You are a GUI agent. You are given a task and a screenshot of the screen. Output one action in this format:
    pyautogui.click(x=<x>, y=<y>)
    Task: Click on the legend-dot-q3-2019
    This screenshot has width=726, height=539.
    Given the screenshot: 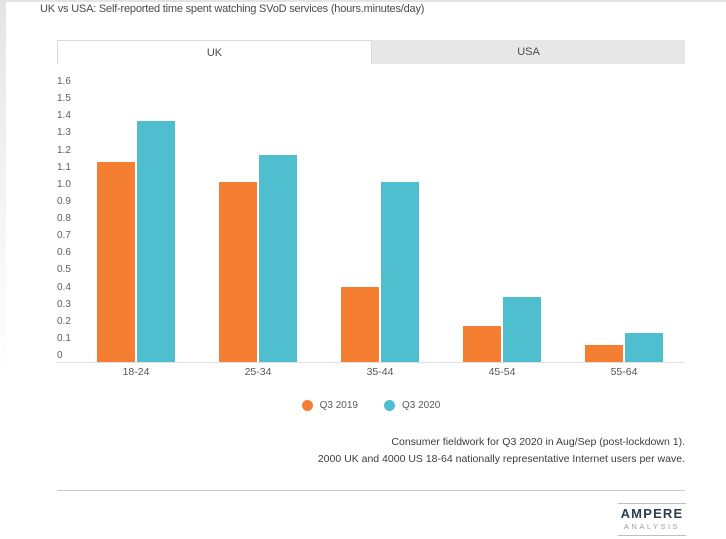 What is the action you would take?
    pyautogui.click(x=307, y=405)
    